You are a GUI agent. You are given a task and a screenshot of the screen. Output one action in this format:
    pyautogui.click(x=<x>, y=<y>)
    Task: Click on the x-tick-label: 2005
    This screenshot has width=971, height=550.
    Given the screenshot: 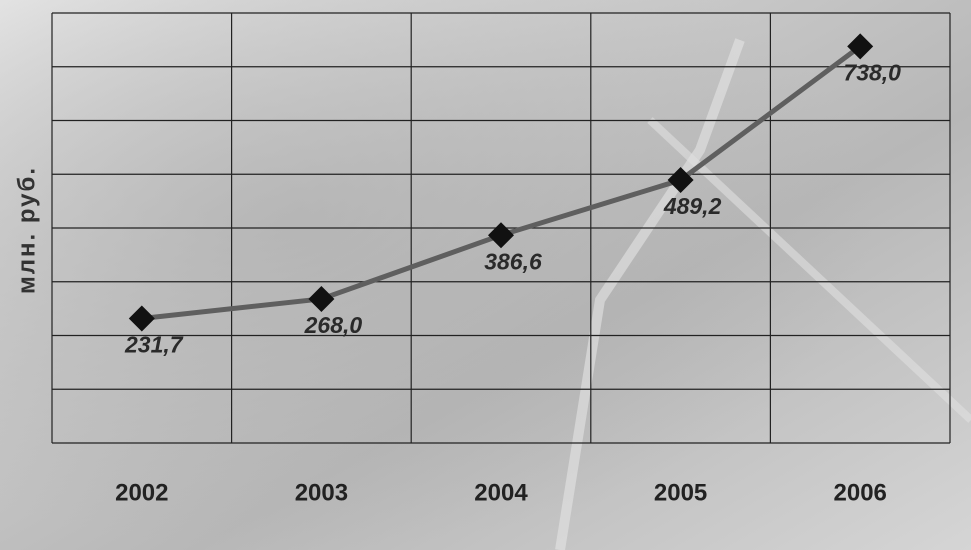 What is the action you would take?
    pyautogui.click(x=680, y=492)
    